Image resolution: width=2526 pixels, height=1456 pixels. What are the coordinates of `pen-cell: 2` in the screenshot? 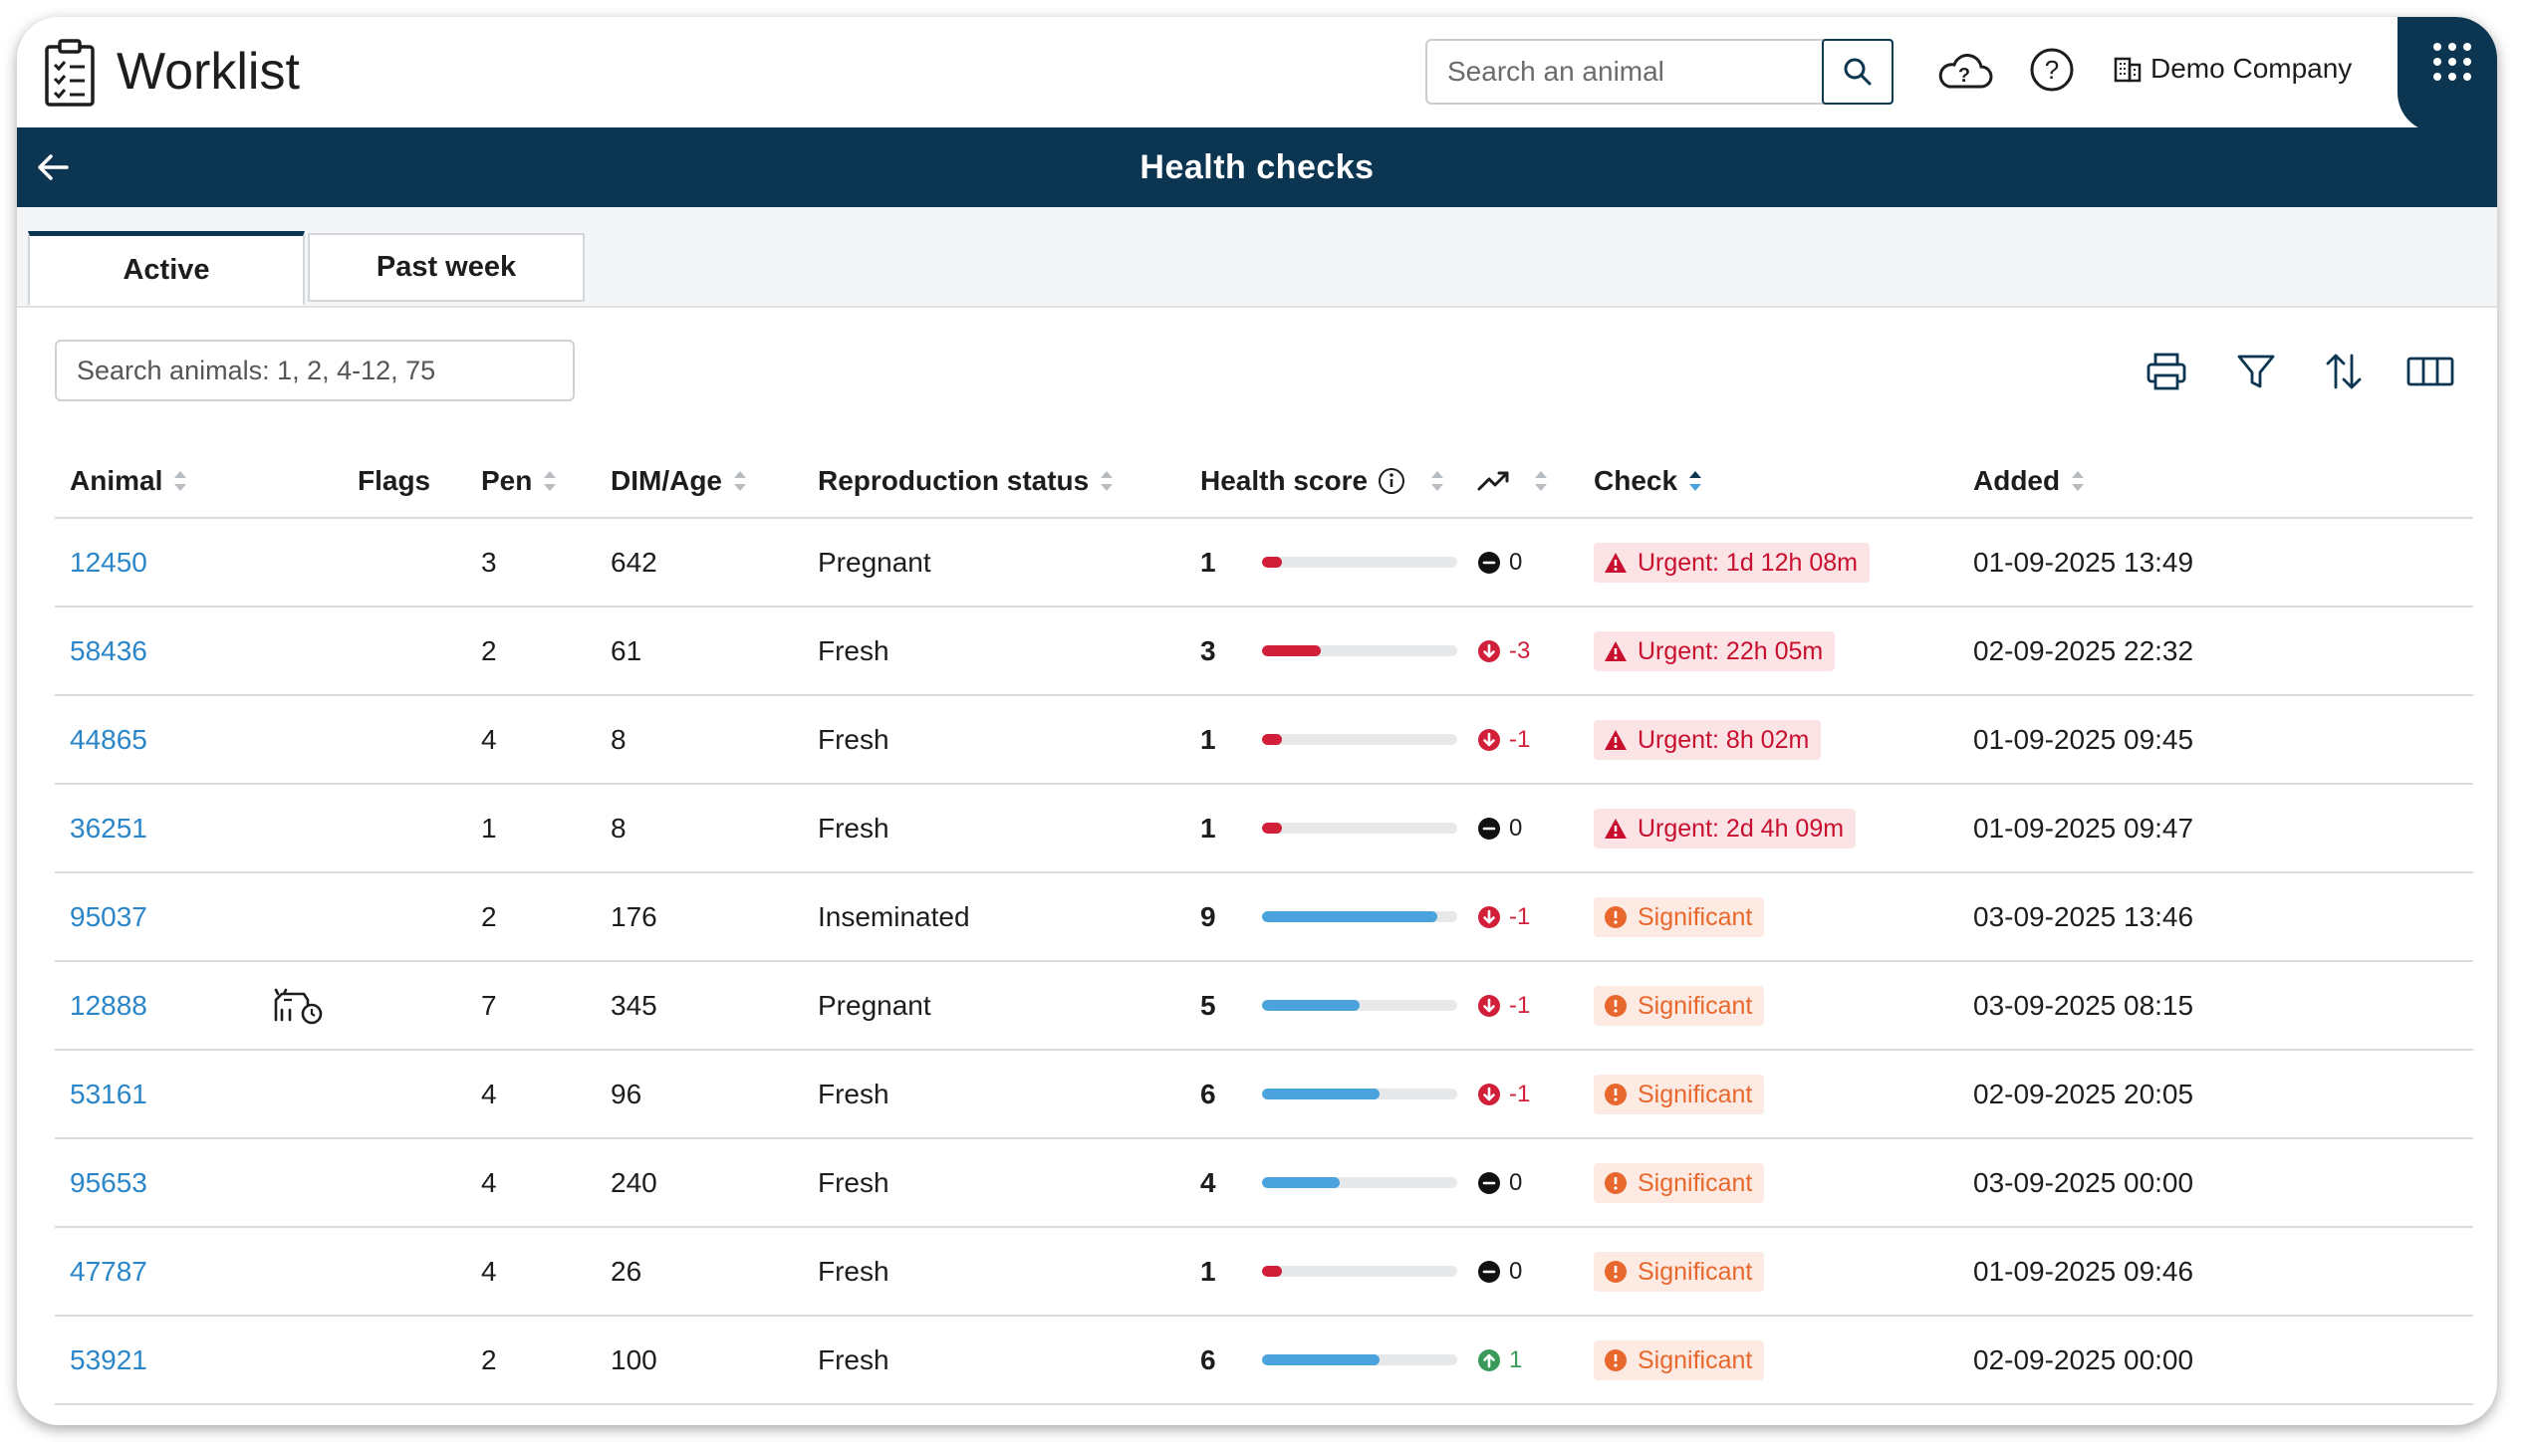 It's located at (489, 1359).